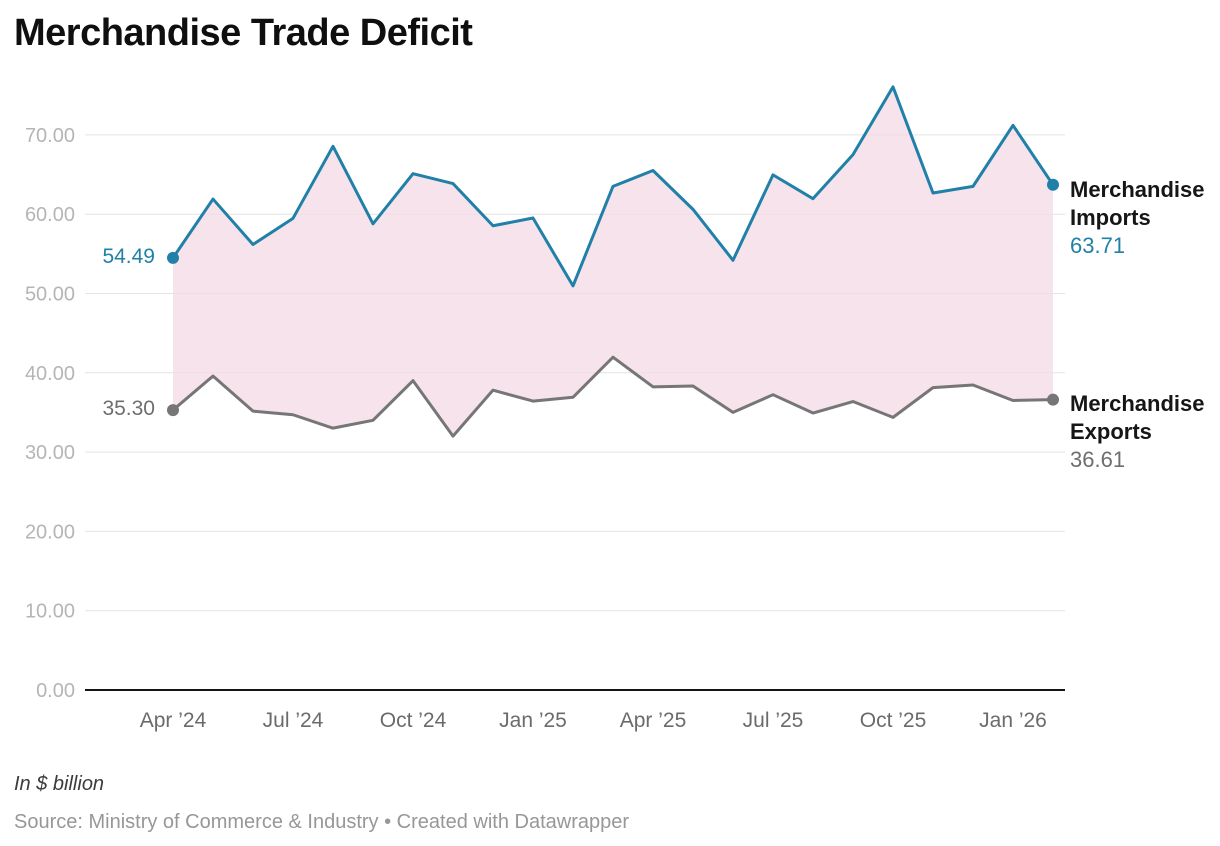 The width and height of the screenshot is (1220, 846). Describe the element at coordinates (893, 720) in the screenshot. I see `x-tick-label: Oct ’25` at that location.